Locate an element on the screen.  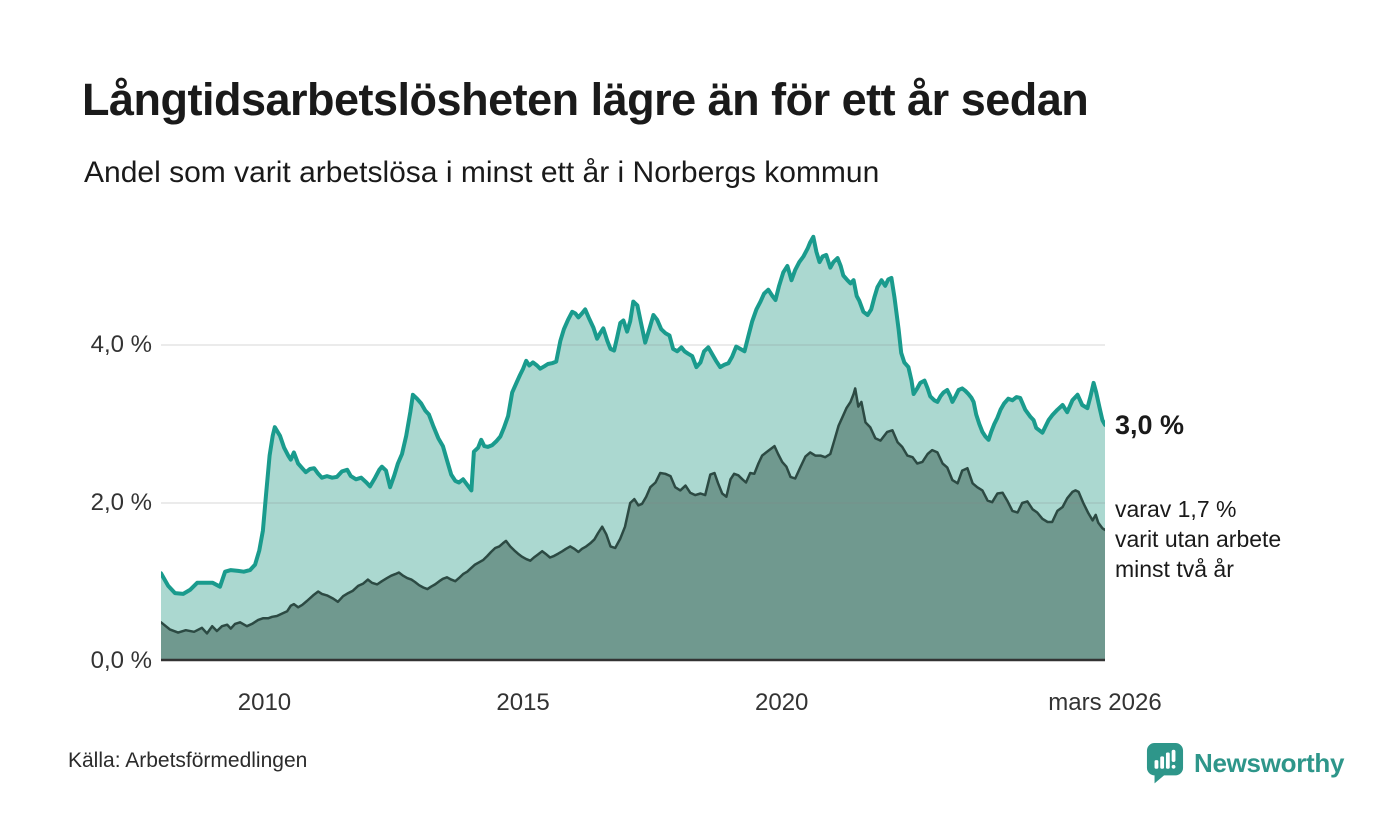
x-tick-label: mars 2026 is located at coordinates (1105, 702).